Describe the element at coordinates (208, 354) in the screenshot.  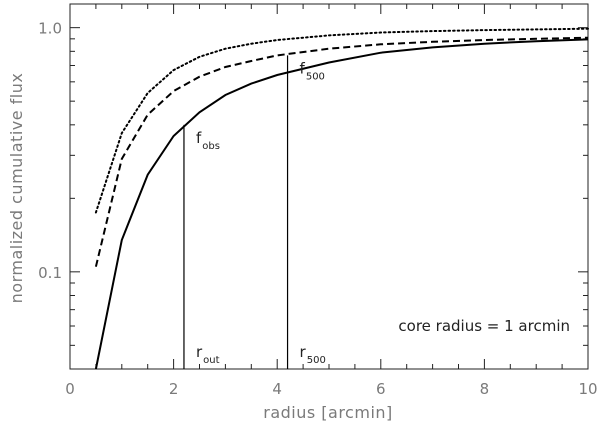
I see `marker-radius-label-out: rout` at that location.